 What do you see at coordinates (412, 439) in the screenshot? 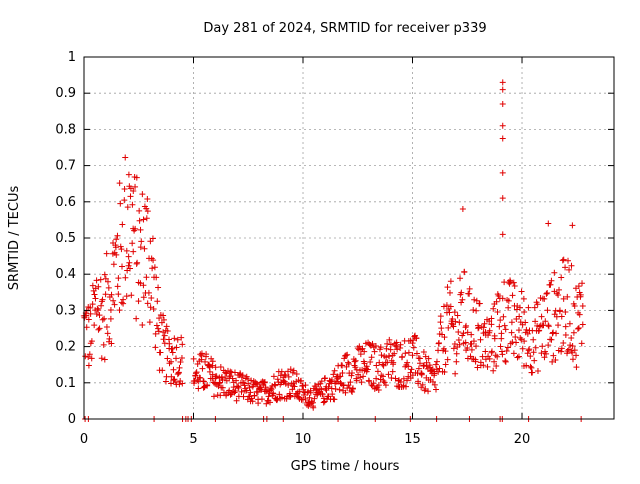
I see `x-tick-label: 15` at bounding box center [412, 439].